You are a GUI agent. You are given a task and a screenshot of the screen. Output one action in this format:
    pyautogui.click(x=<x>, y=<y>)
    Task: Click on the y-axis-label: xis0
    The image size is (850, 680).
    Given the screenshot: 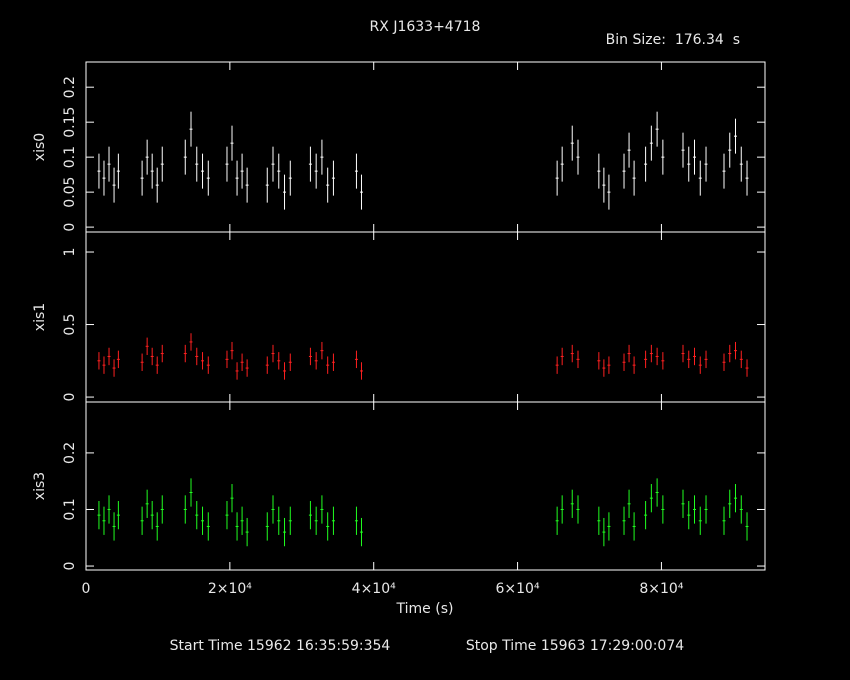 What is the action you would take?
    pyautogui.click(x=40, y=147)
    